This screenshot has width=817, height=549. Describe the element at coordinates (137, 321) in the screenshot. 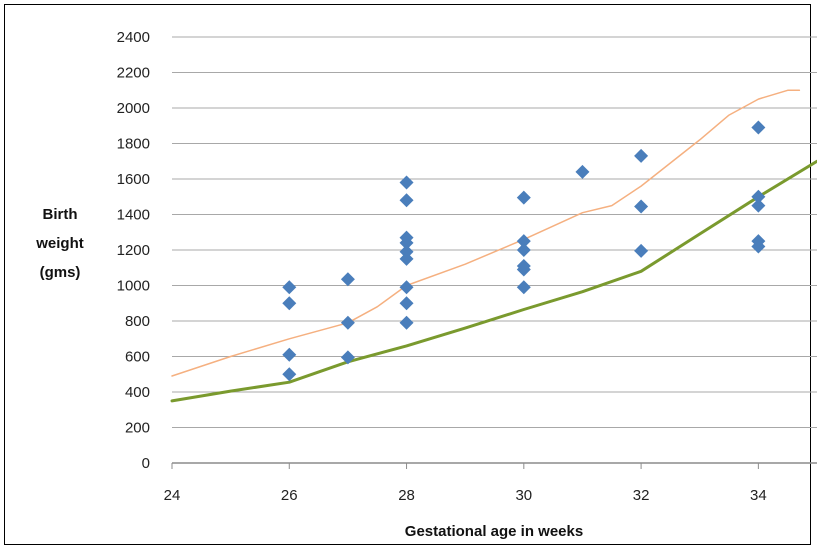

I see `y-tick-label: 800` at that location.